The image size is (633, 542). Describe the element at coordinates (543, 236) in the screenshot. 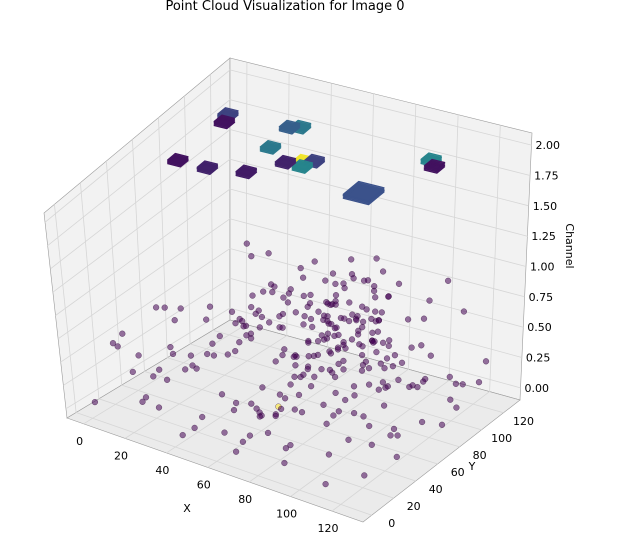

I see `z-tick-label: 1.25` at that location.